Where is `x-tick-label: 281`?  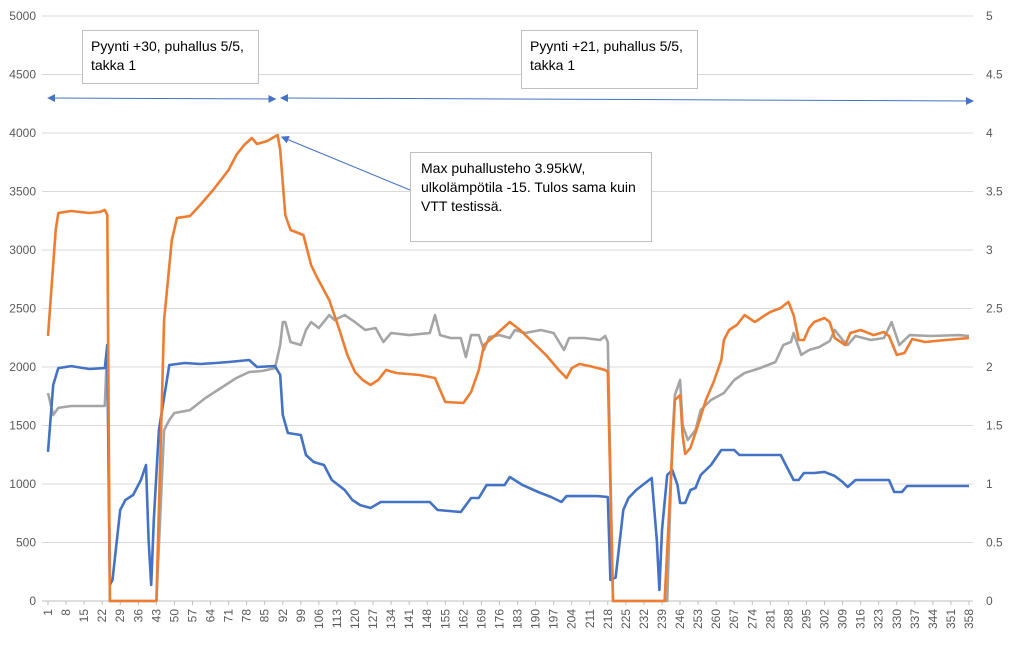
x-tick-label: 281 is located at coordinates (770, 619).